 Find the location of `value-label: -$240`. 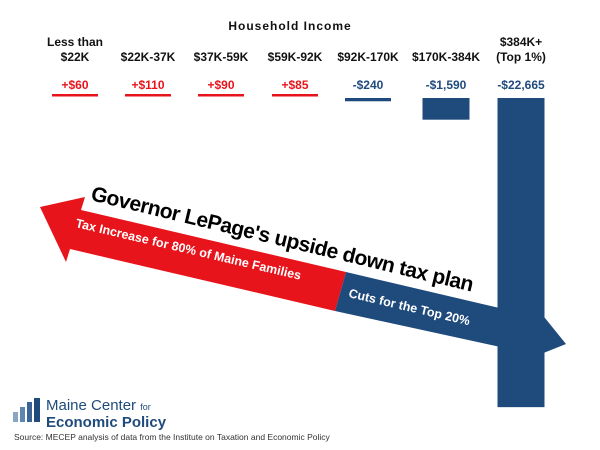

value-label: -$240 is located at coordinates (368, 85).